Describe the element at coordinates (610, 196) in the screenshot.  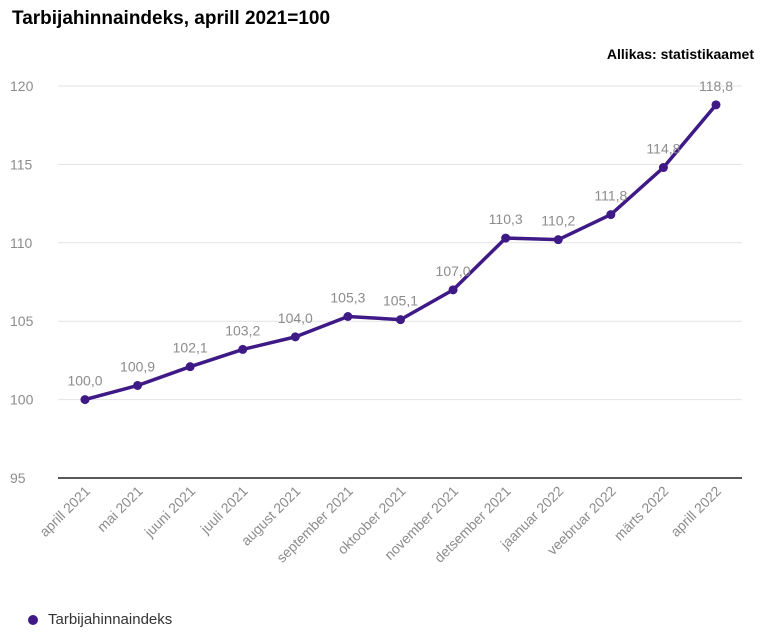
I see `data-label: 111,8` at that location.